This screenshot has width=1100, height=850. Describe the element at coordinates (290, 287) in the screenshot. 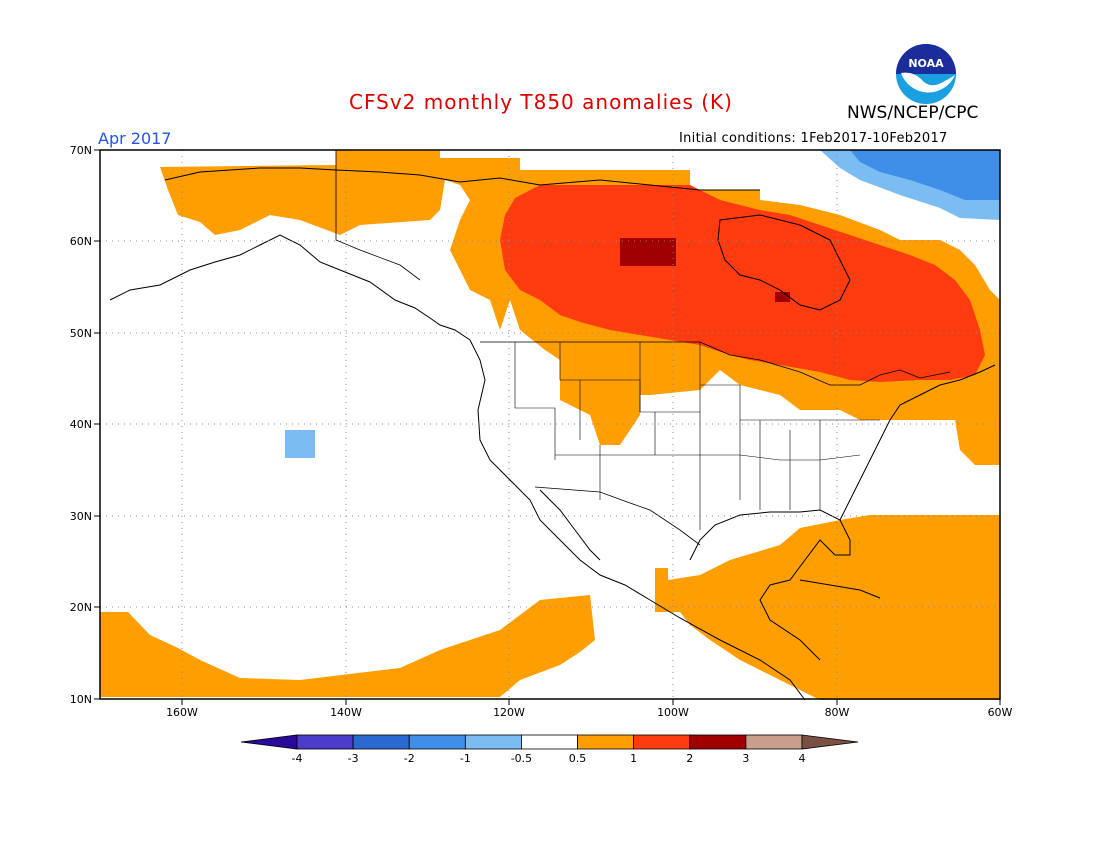

I see `coastline-alaska` at that location.